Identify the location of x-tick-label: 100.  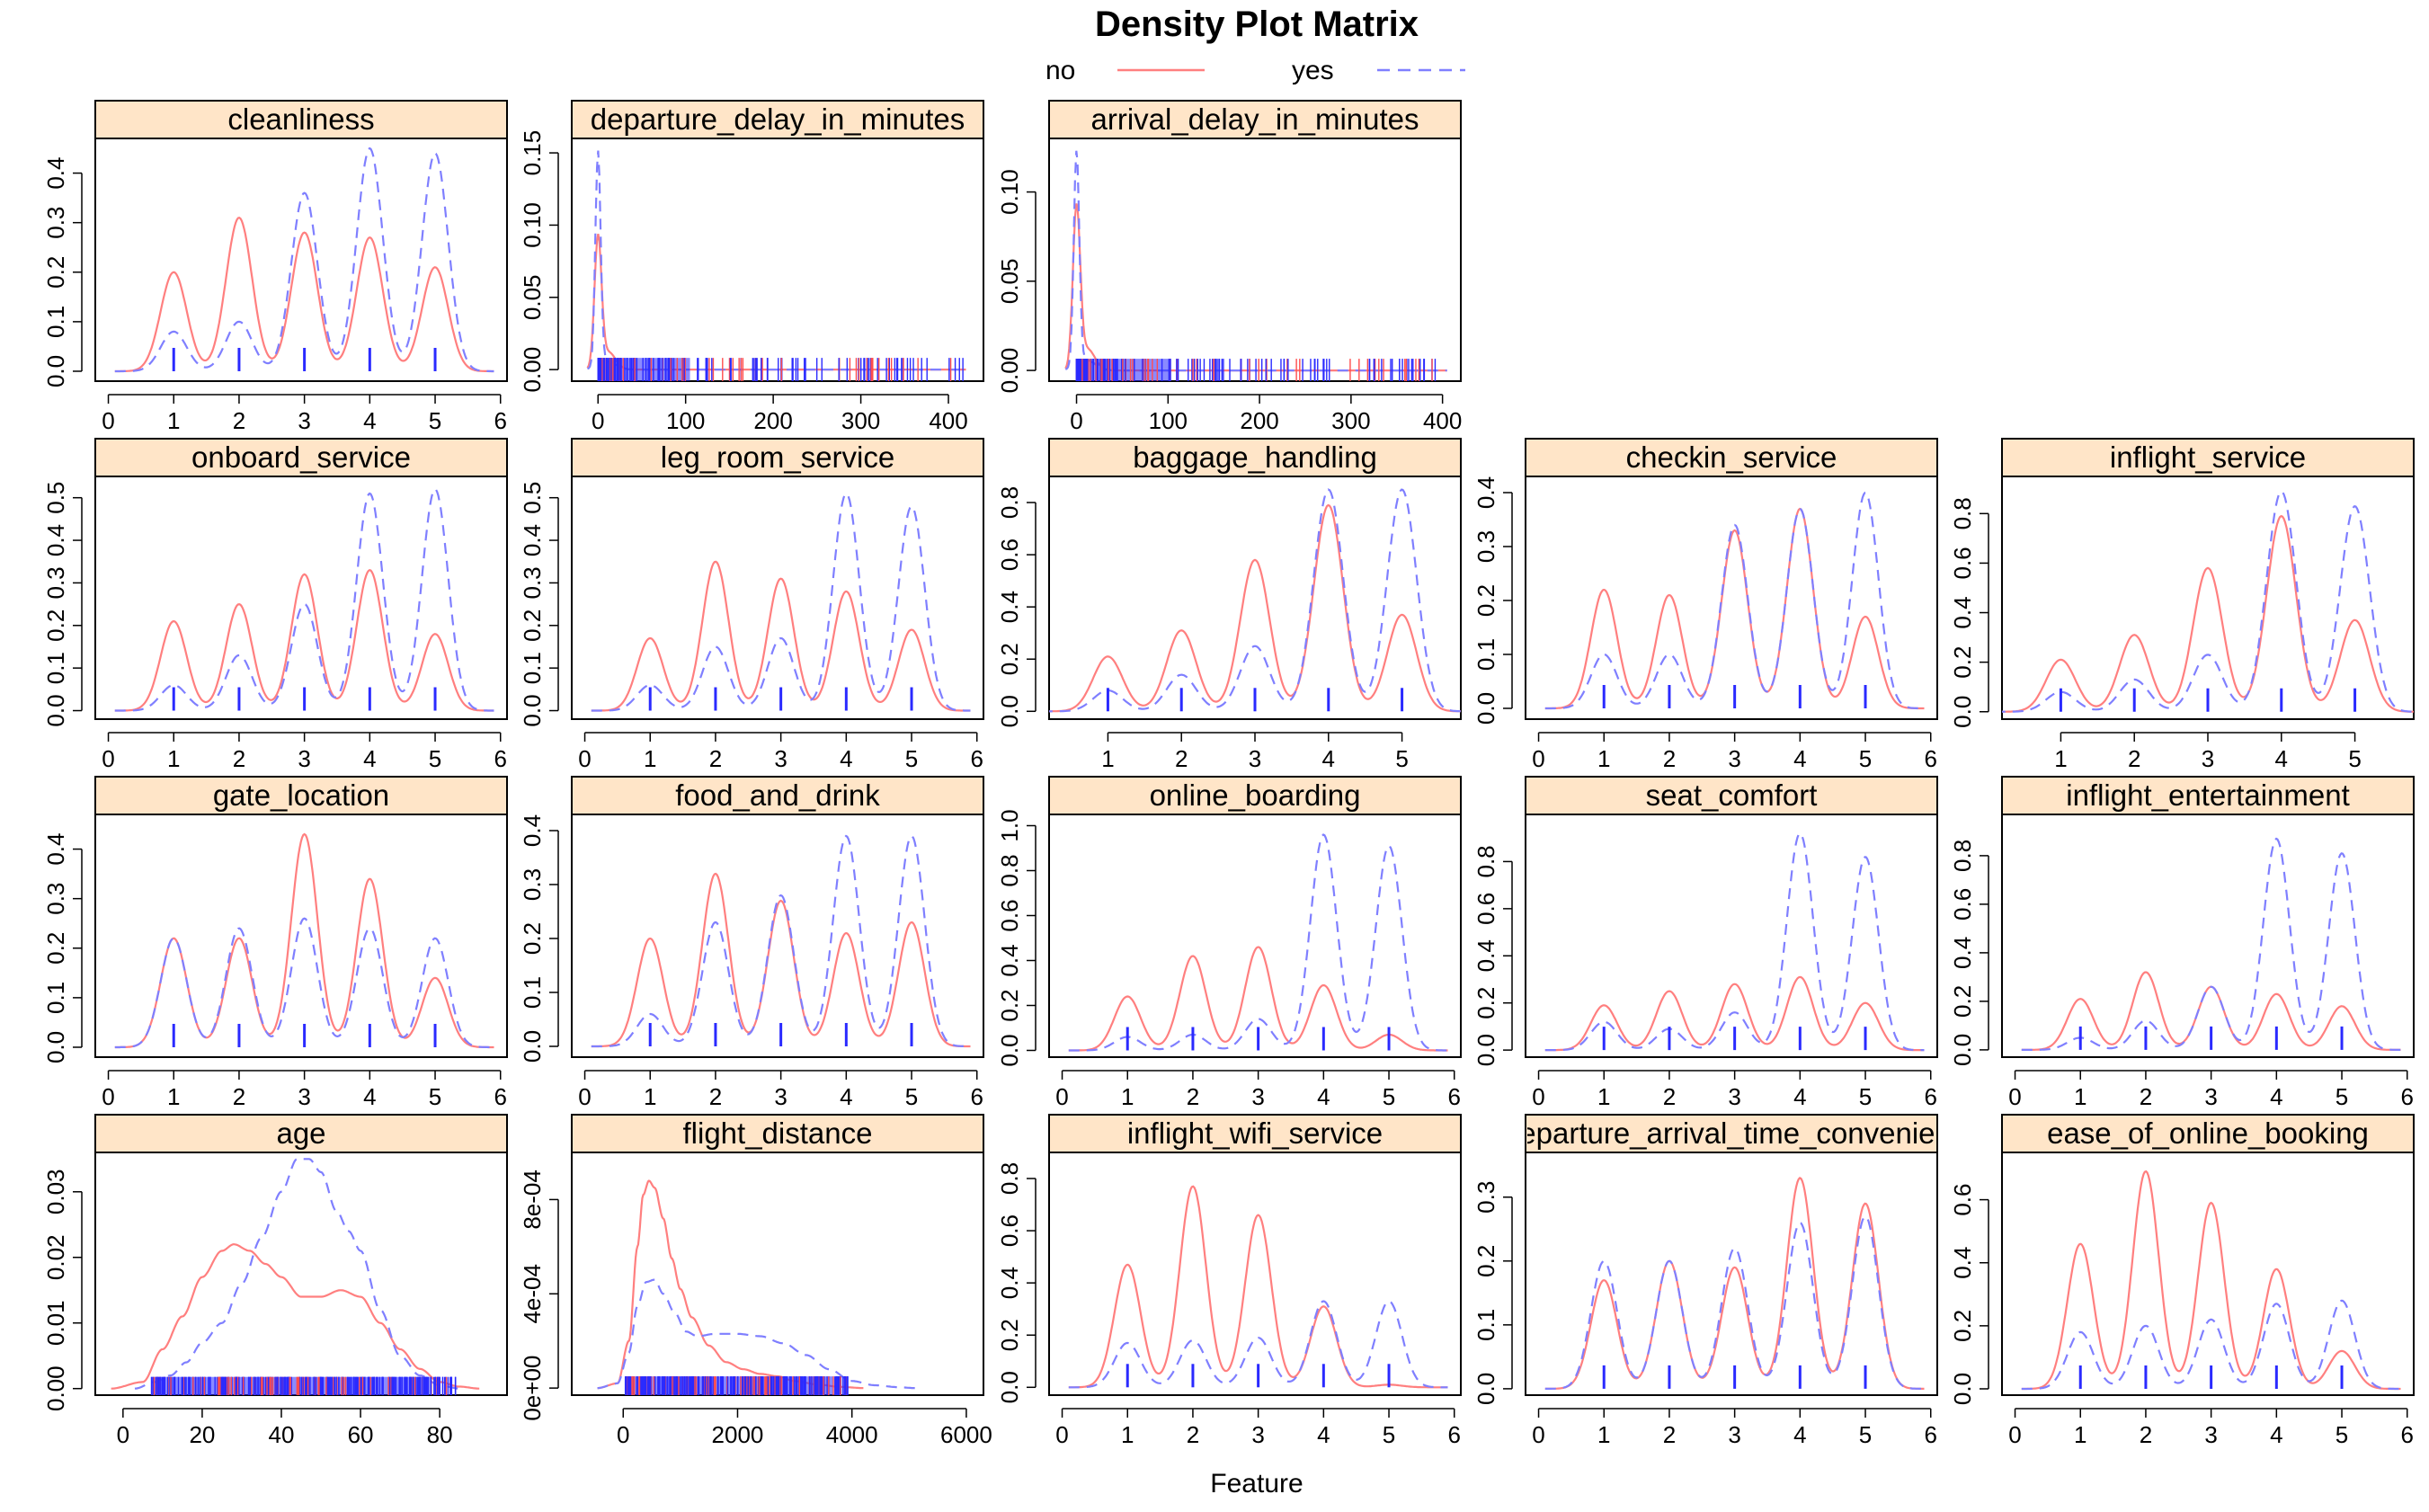
(1168, 420).